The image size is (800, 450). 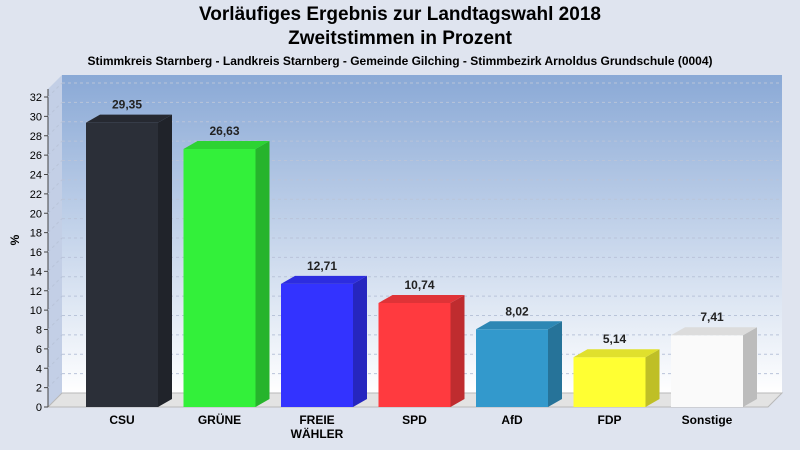 I want to click on x-axis: CSU GRÜNE FREIE WÄHLER SPD AfD FDP Sonstige, so click(x=420, y=426).